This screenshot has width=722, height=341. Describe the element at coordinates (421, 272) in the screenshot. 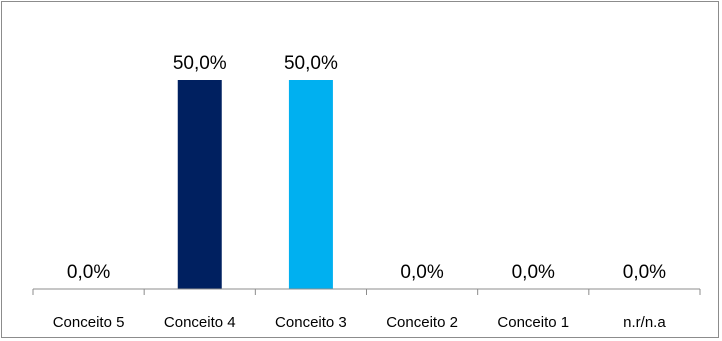

I see `data-label-conceito-2: 0,0%` at that location.